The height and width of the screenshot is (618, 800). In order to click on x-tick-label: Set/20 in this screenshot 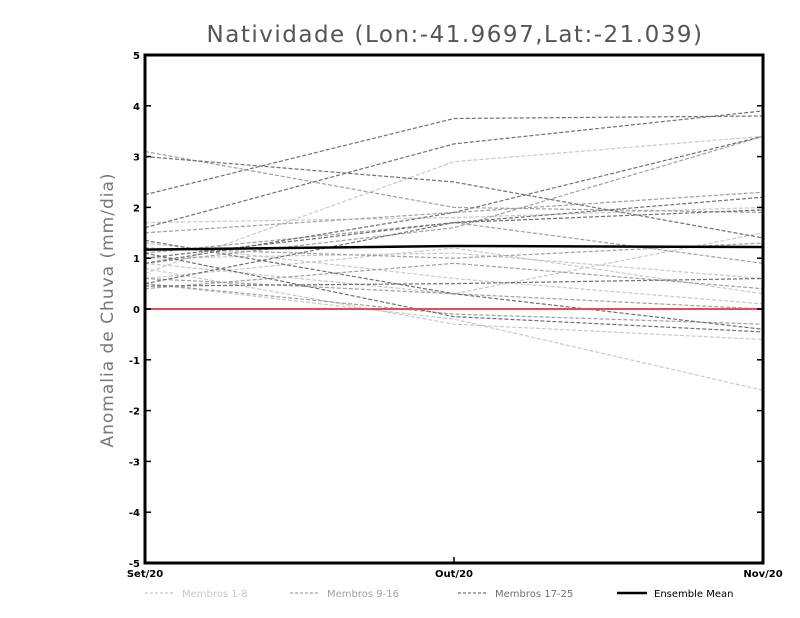, I will do `click(145, 574)`.